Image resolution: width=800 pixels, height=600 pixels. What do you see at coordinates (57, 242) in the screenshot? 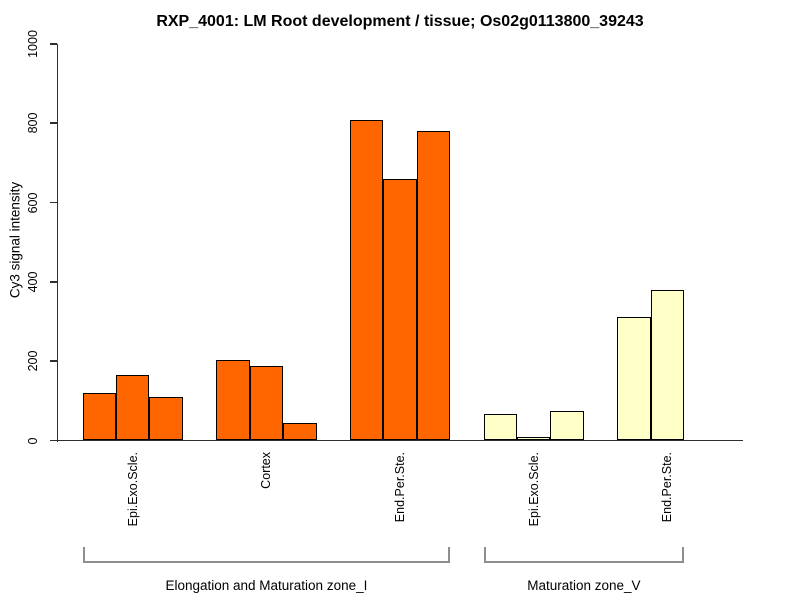
I see `y-axis-line` at bounding box center [57, 242].